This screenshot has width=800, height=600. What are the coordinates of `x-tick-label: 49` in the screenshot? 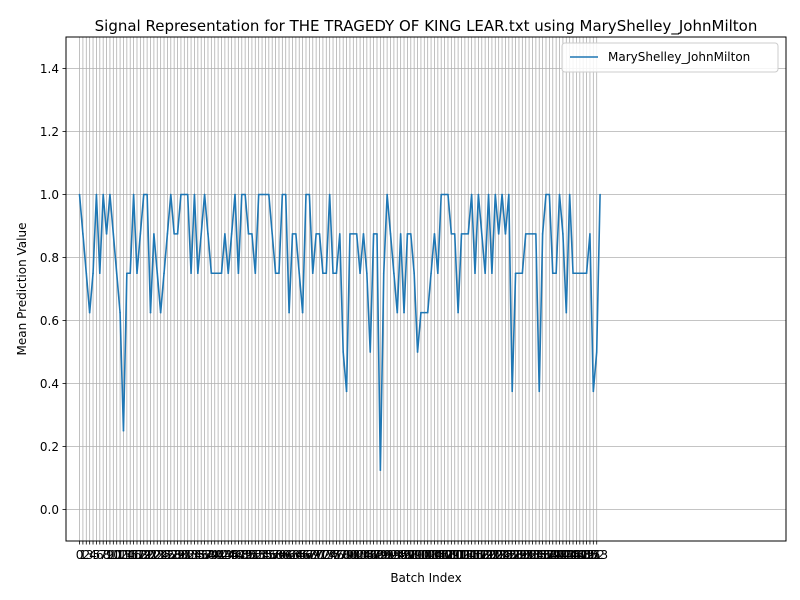 It's located at (245, 555).